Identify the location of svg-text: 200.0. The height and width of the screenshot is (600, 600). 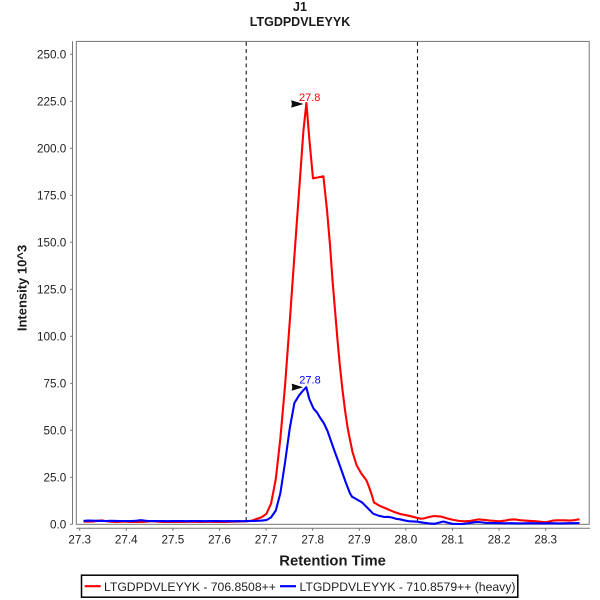
(52, 148).